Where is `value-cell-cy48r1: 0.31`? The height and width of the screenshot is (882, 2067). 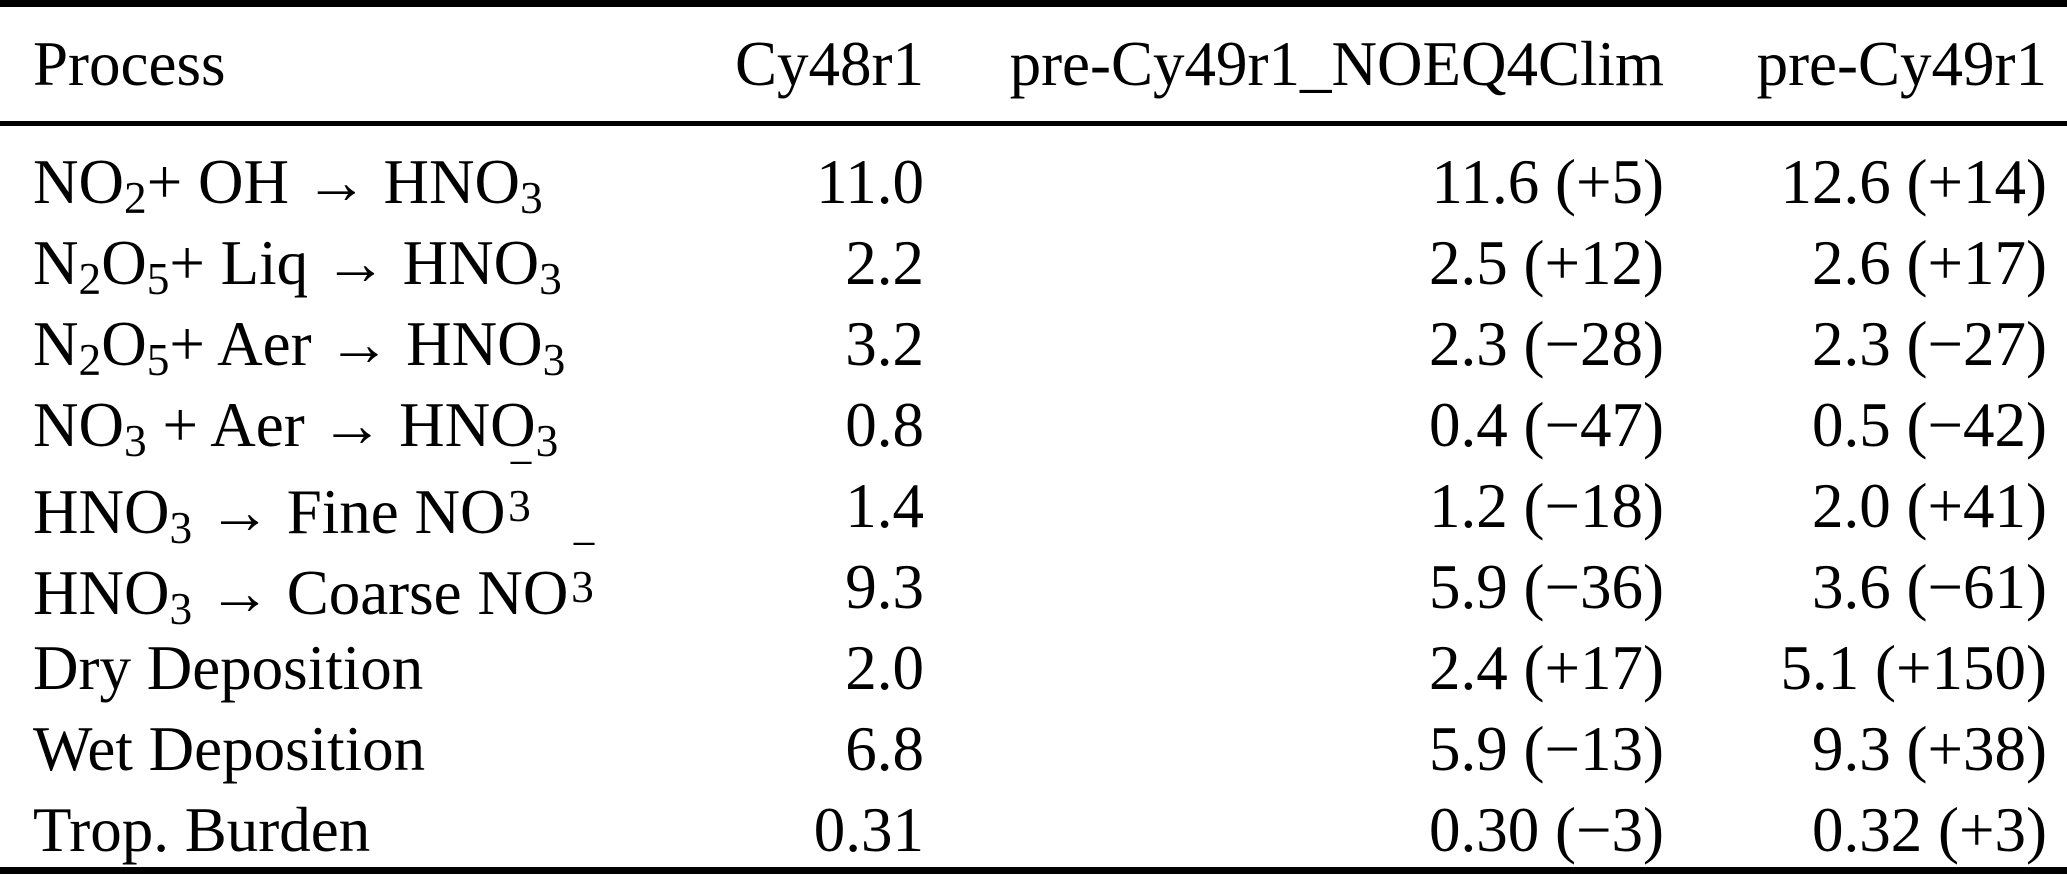
value-cell-cy48r1: 0.31 is located at coordinates (812, 836).